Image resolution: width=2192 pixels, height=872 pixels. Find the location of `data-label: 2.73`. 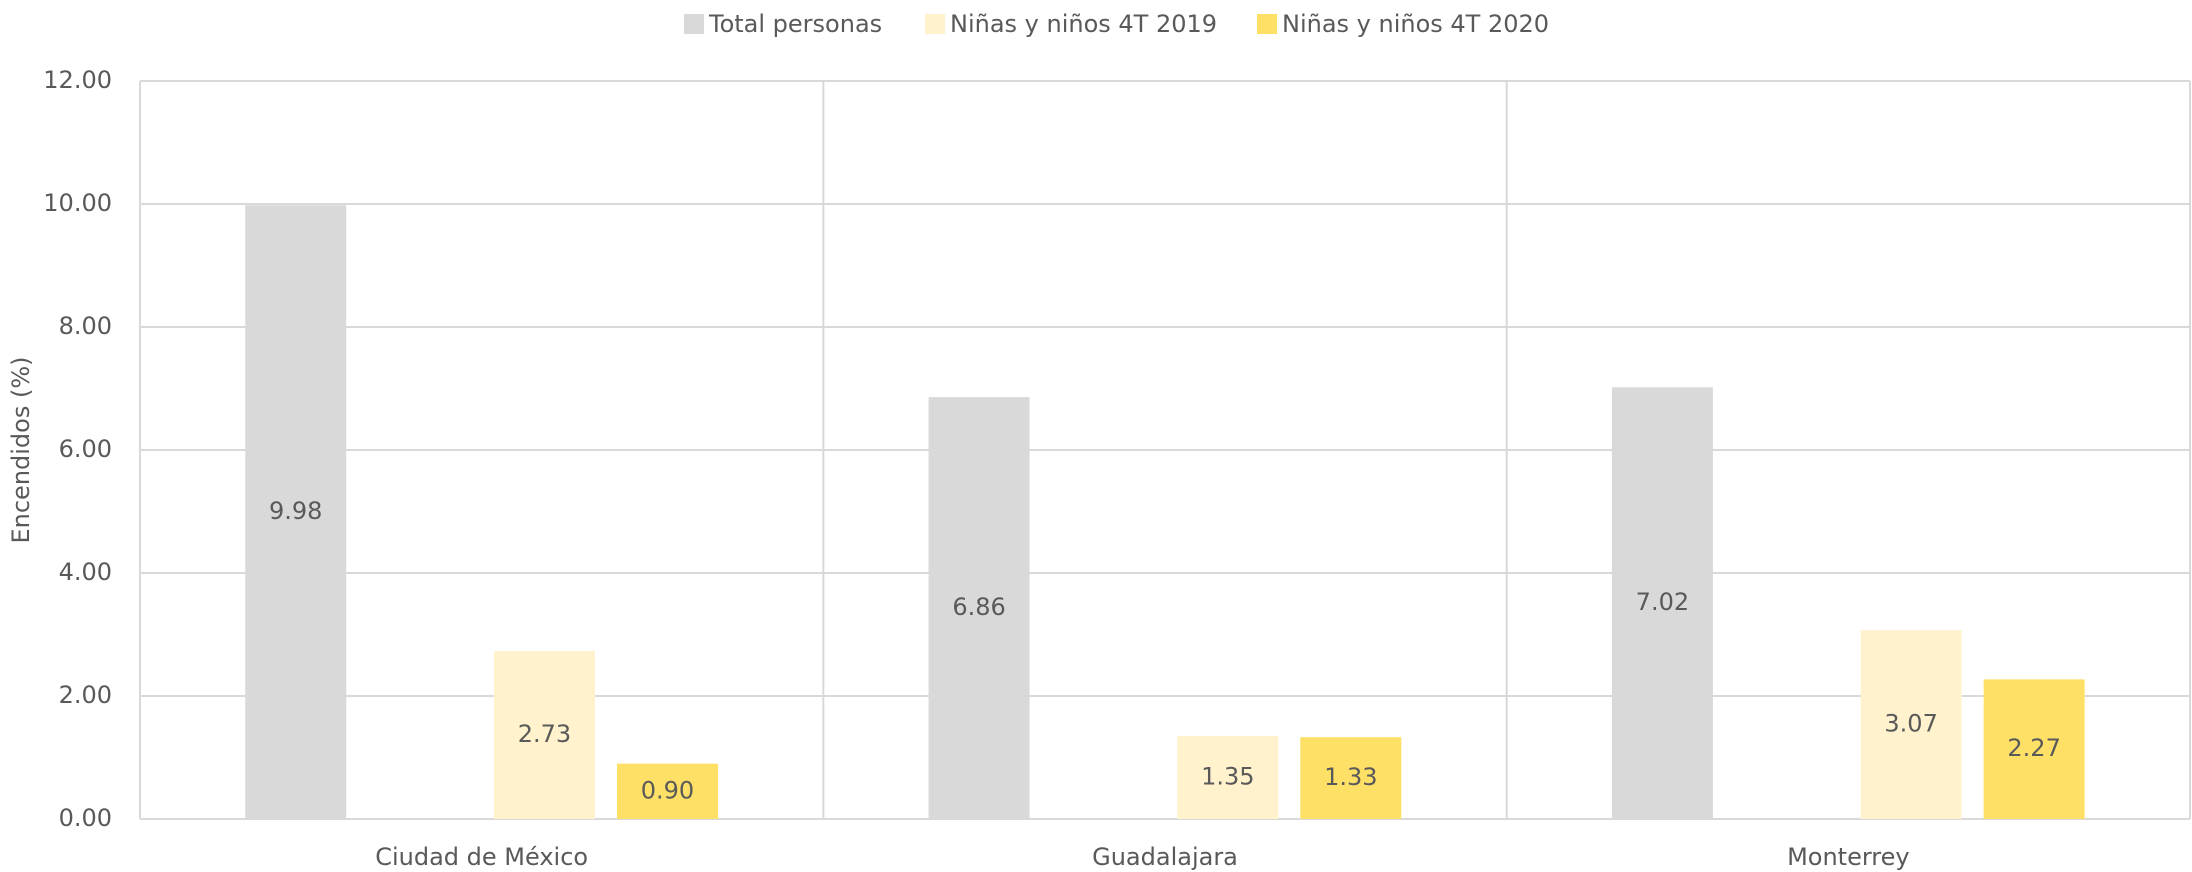

data-label: 2.73 is located at coordinates (544, 734).